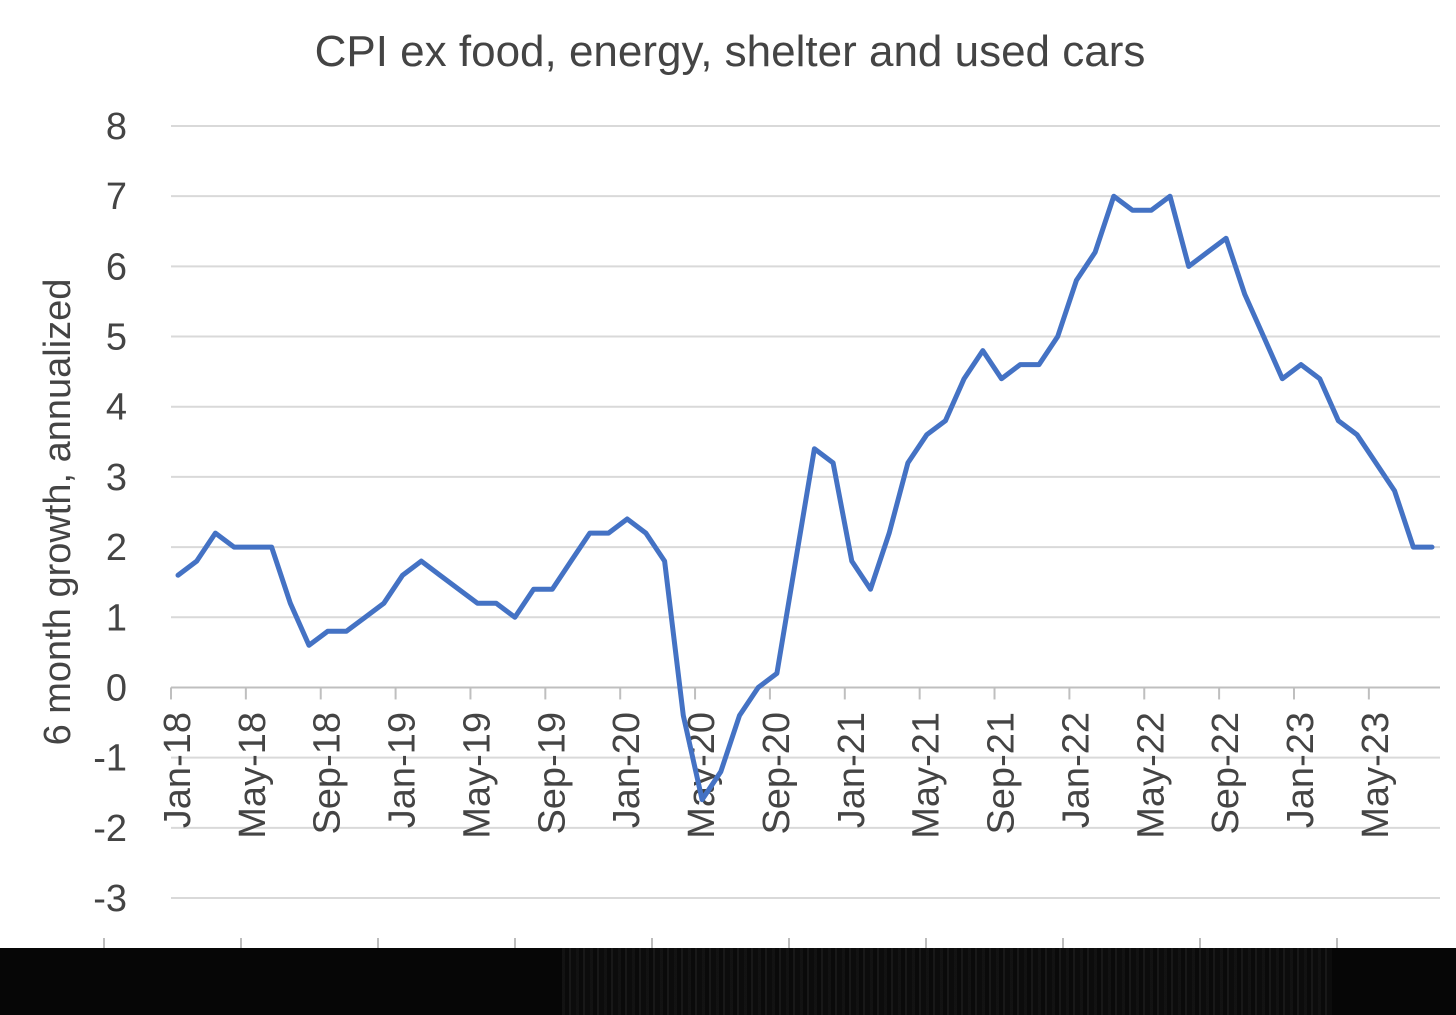 The width and height of the screenshot is (1456, 1015). I want to click on y-tick-label: 7, so click(116, 197).